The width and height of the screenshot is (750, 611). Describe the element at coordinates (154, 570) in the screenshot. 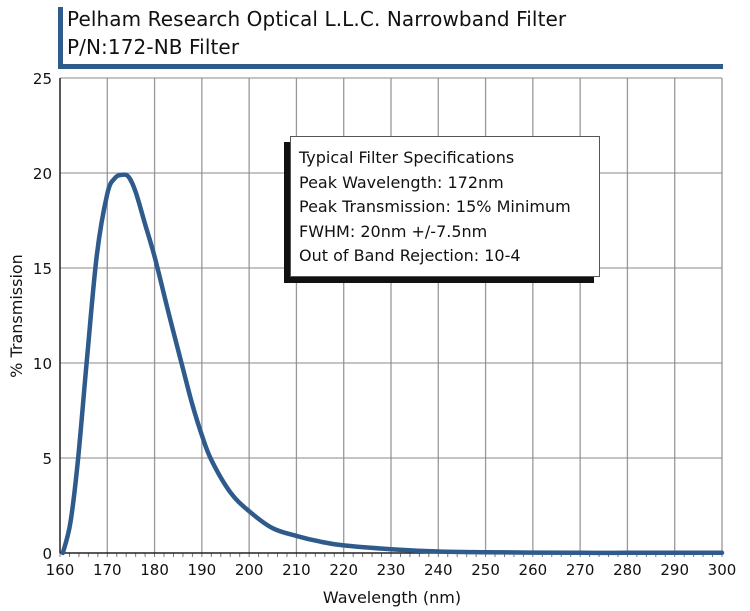

I see `x-tick-label: 180` at that location.